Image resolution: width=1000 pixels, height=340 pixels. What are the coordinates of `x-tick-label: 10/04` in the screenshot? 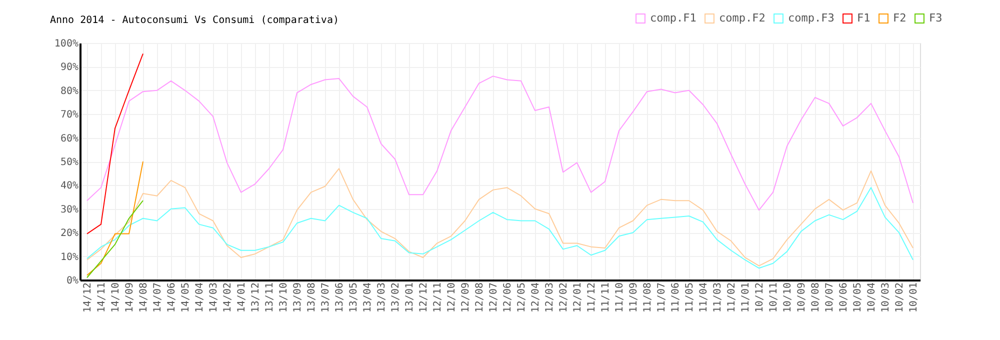 It's located at (872, 297).